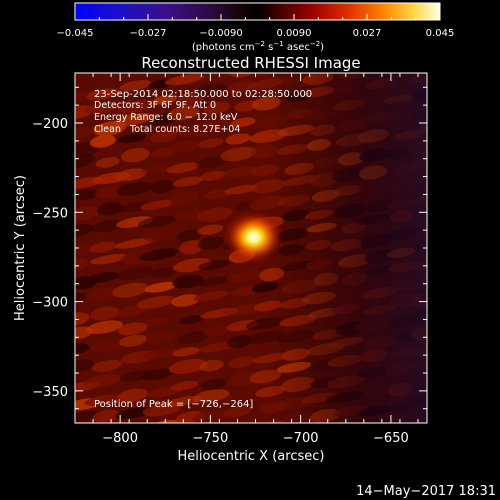 The image size is (500, 500). Describe the element at coordinates (258, 46) in the screenshot. I see `colorbar-units: (photons cm−2 s−1 asec−2)` at that location.